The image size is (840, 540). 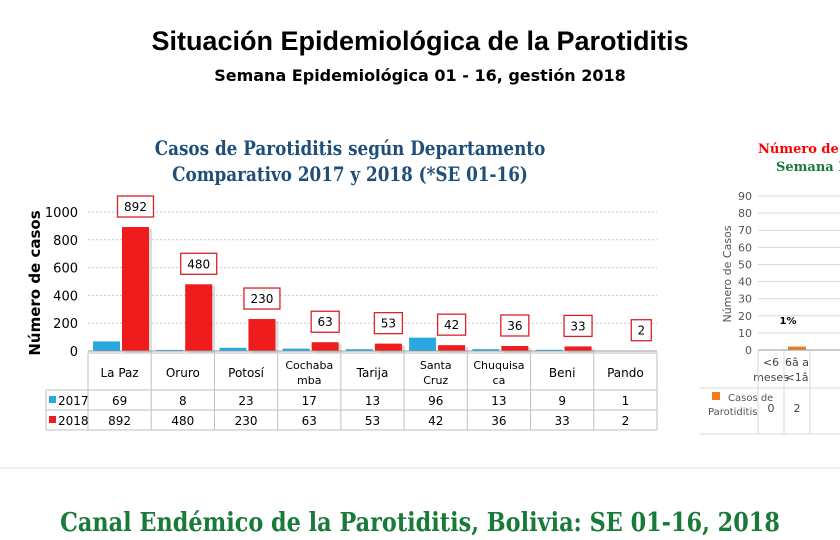 I want to click on y-tick-label: 400, so click(x=65, y=296).